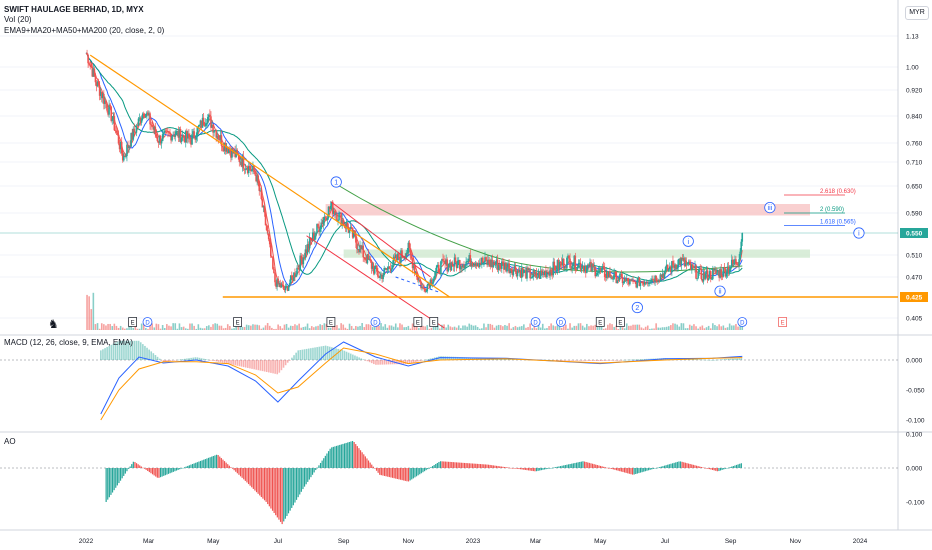 This screenshot has height=550, width=932. I want to click on event-marker-label: E, so click(238, 324).